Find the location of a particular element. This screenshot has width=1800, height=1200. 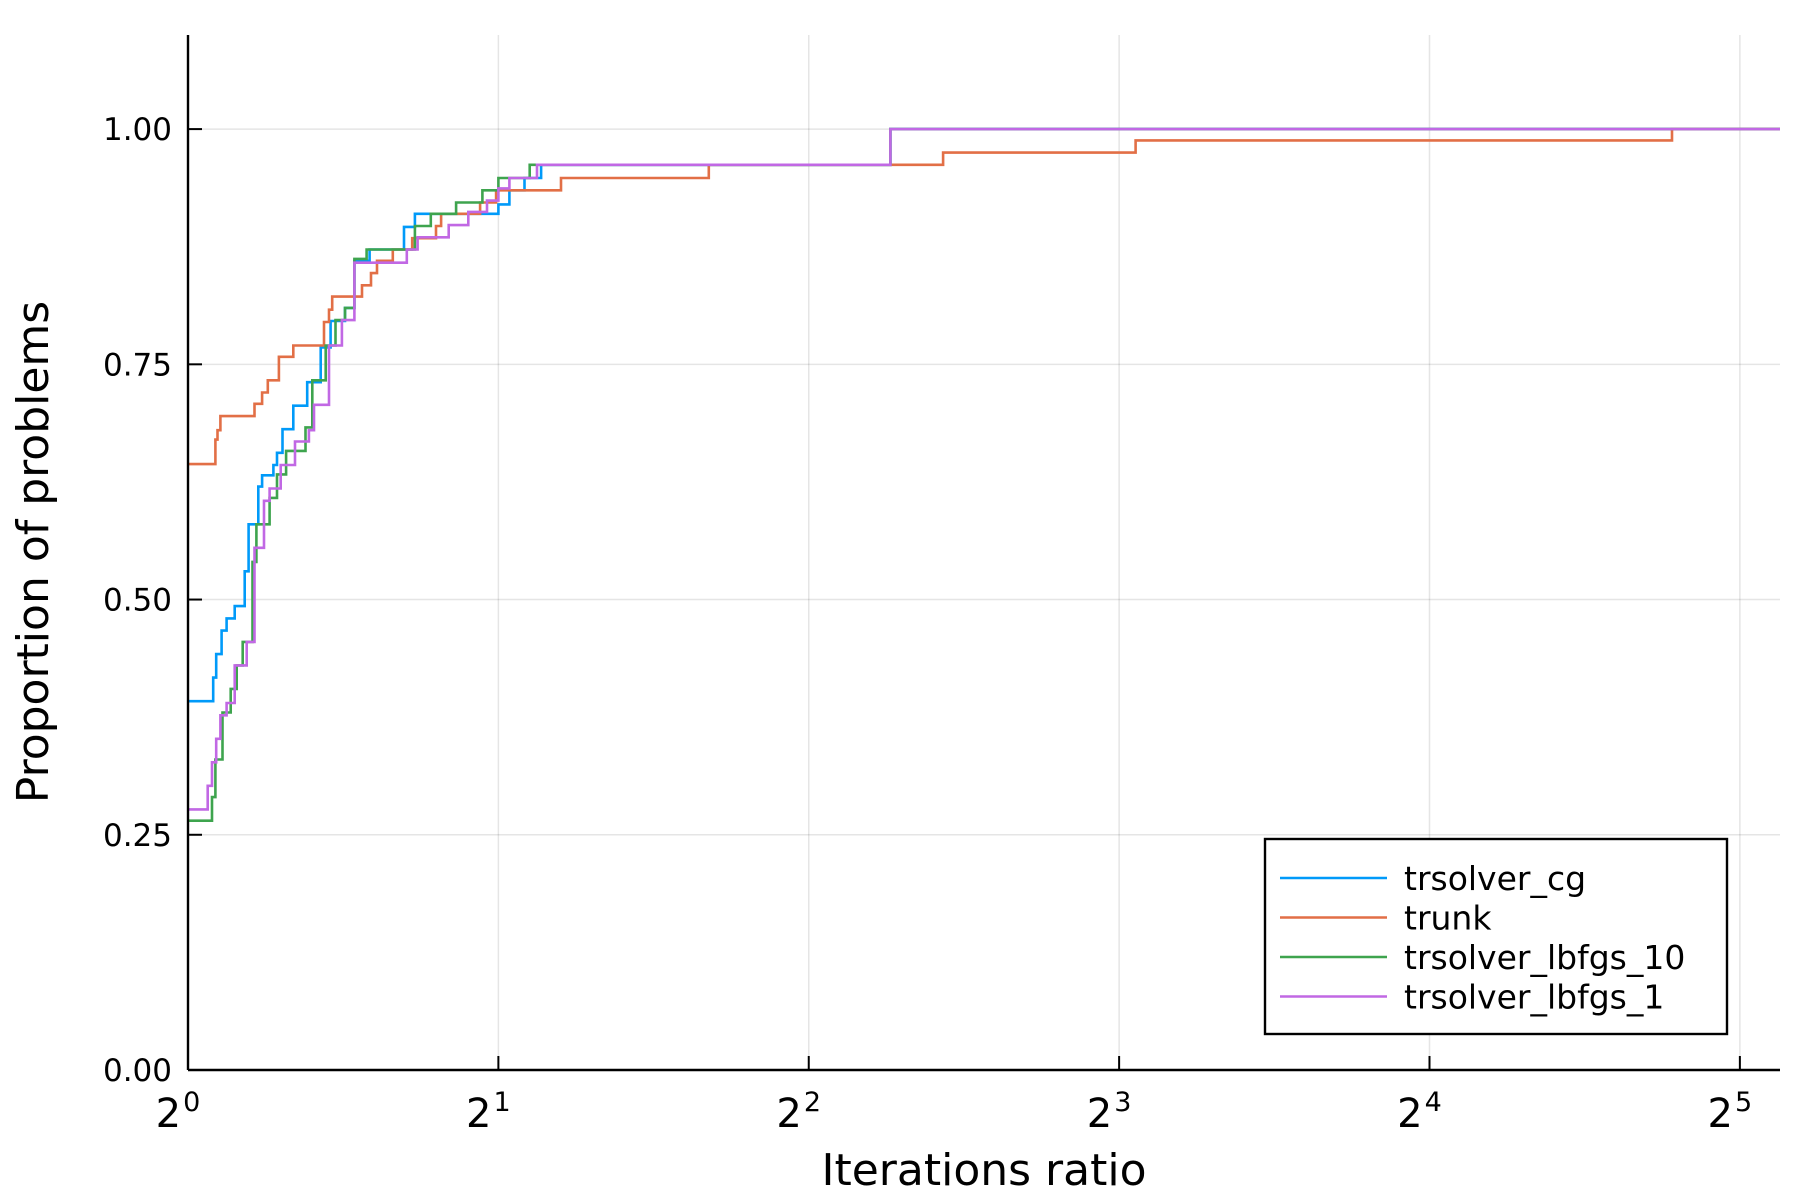

x-tick-label: 20 is located at coordinates (178, 1112).